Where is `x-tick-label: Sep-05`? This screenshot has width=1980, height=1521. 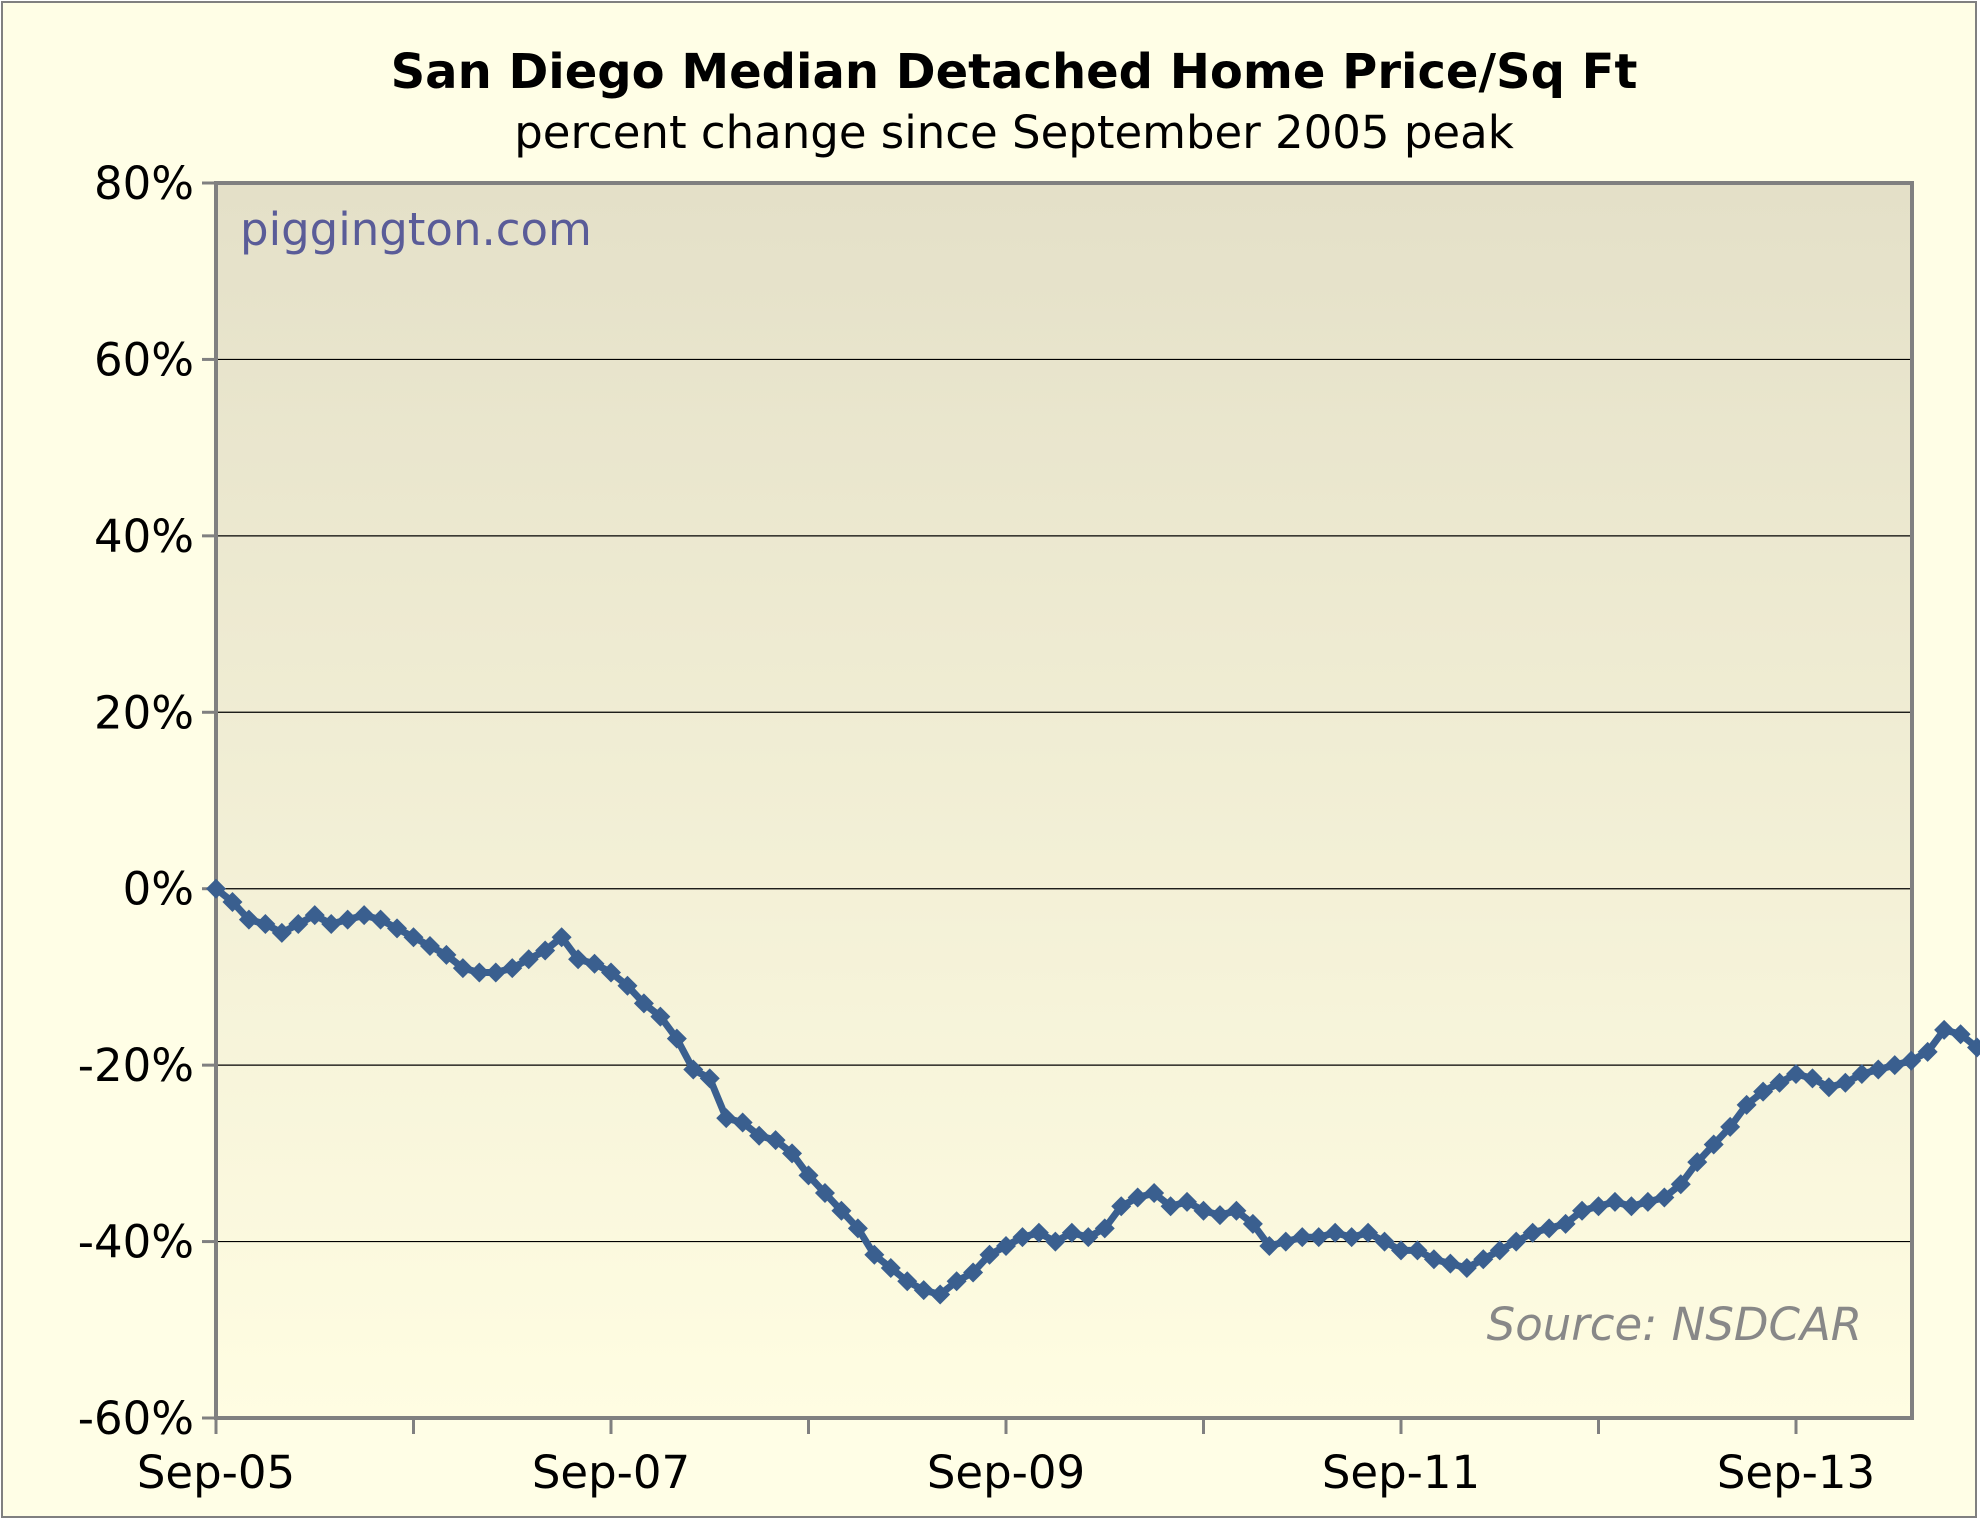
x-tick-label: Sep-05 is located at coordinates (216, 1472).